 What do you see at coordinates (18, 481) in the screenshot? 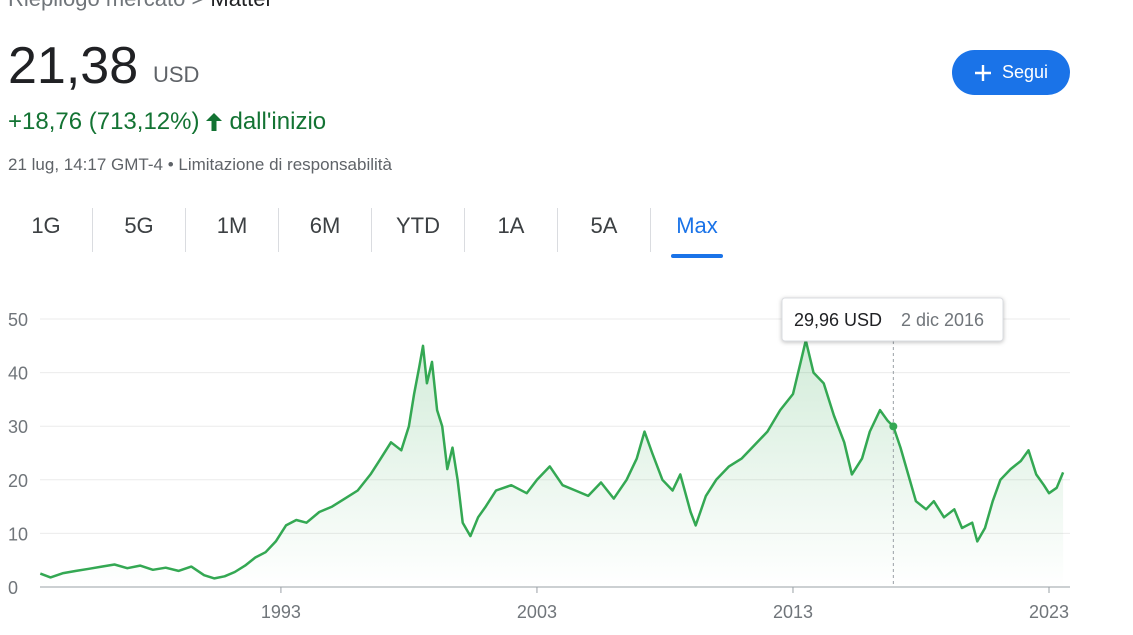
I see `y-tick-label: 20` at bounding box center [18, 481].